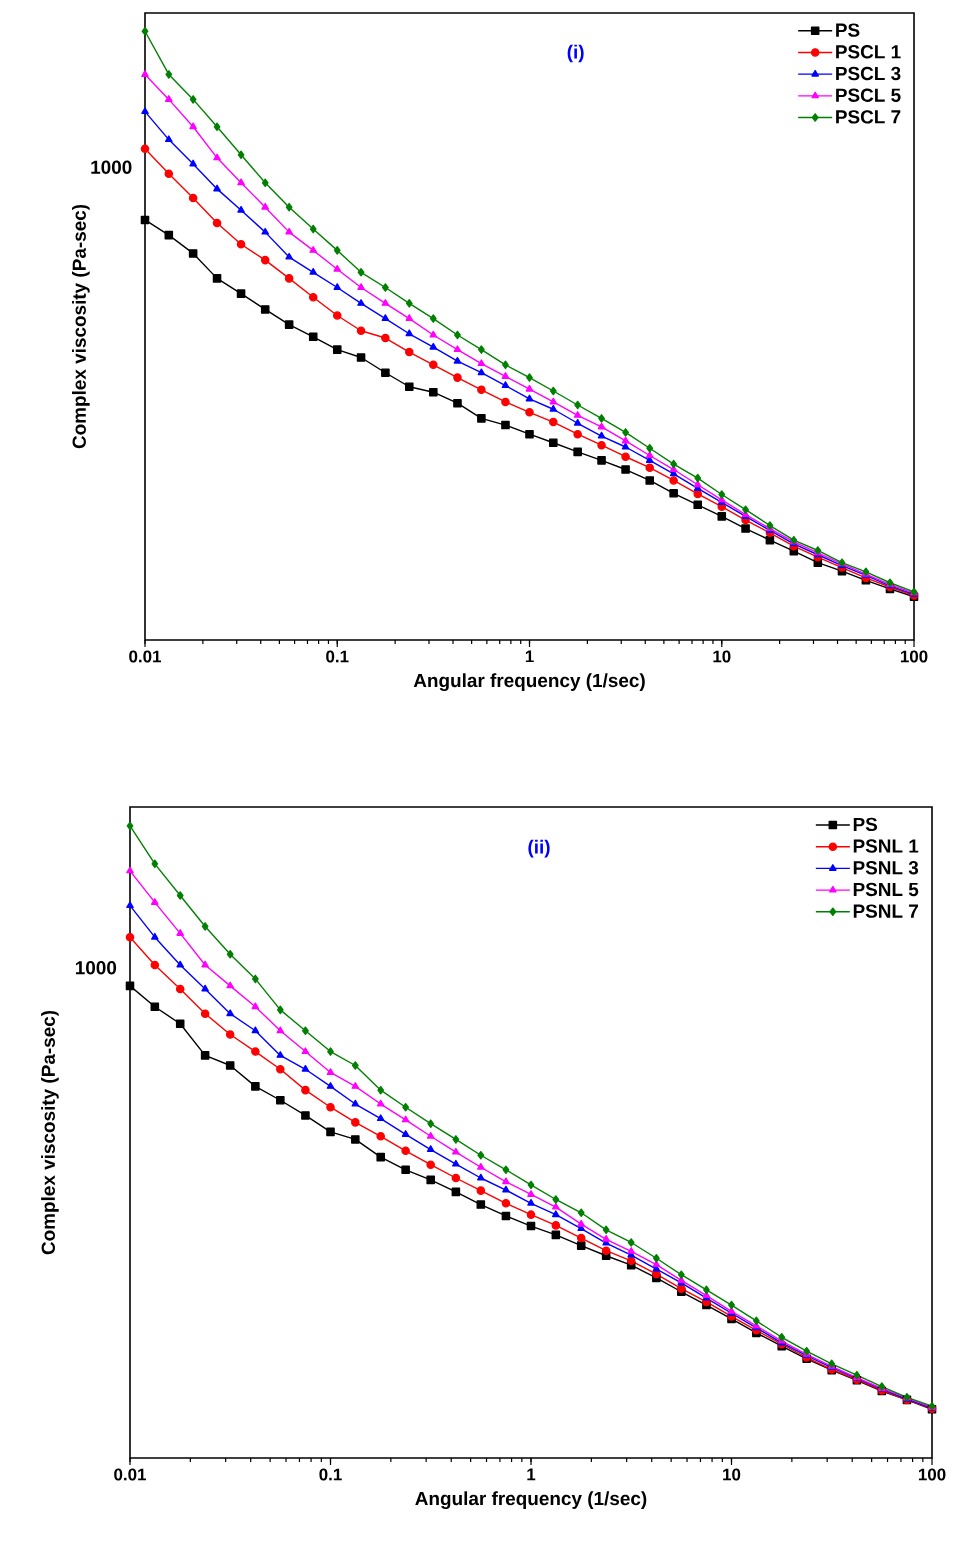  What do you see at coordinates (868, 52) in the screenshot?
I see `legend-label: PSCL 1` at bounding box center [868, 52].